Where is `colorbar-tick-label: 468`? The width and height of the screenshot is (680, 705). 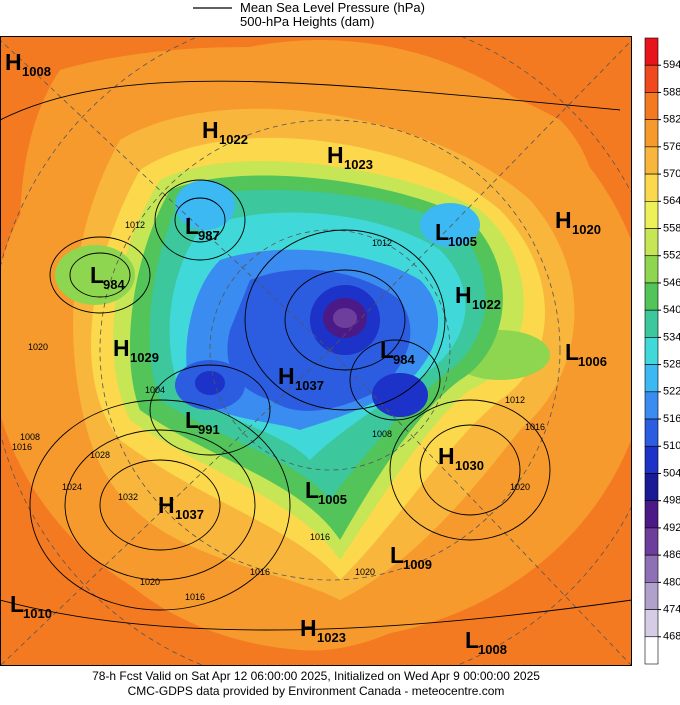 colorbar-tick-label: 468 is located at coordinates (671, 637).